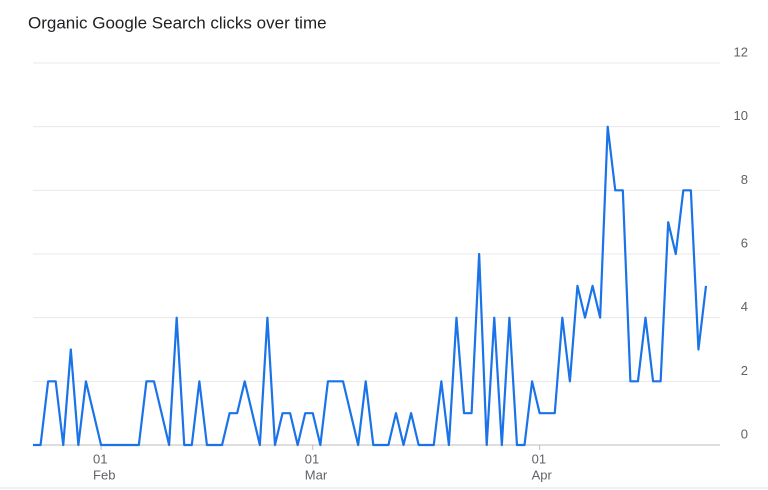 The width and height of the screenshot is (768, 490). What do you see at coordinates (741, 51) in the screenshot?
I see `y-tick-label: 12` at bounding box center [741, 51].